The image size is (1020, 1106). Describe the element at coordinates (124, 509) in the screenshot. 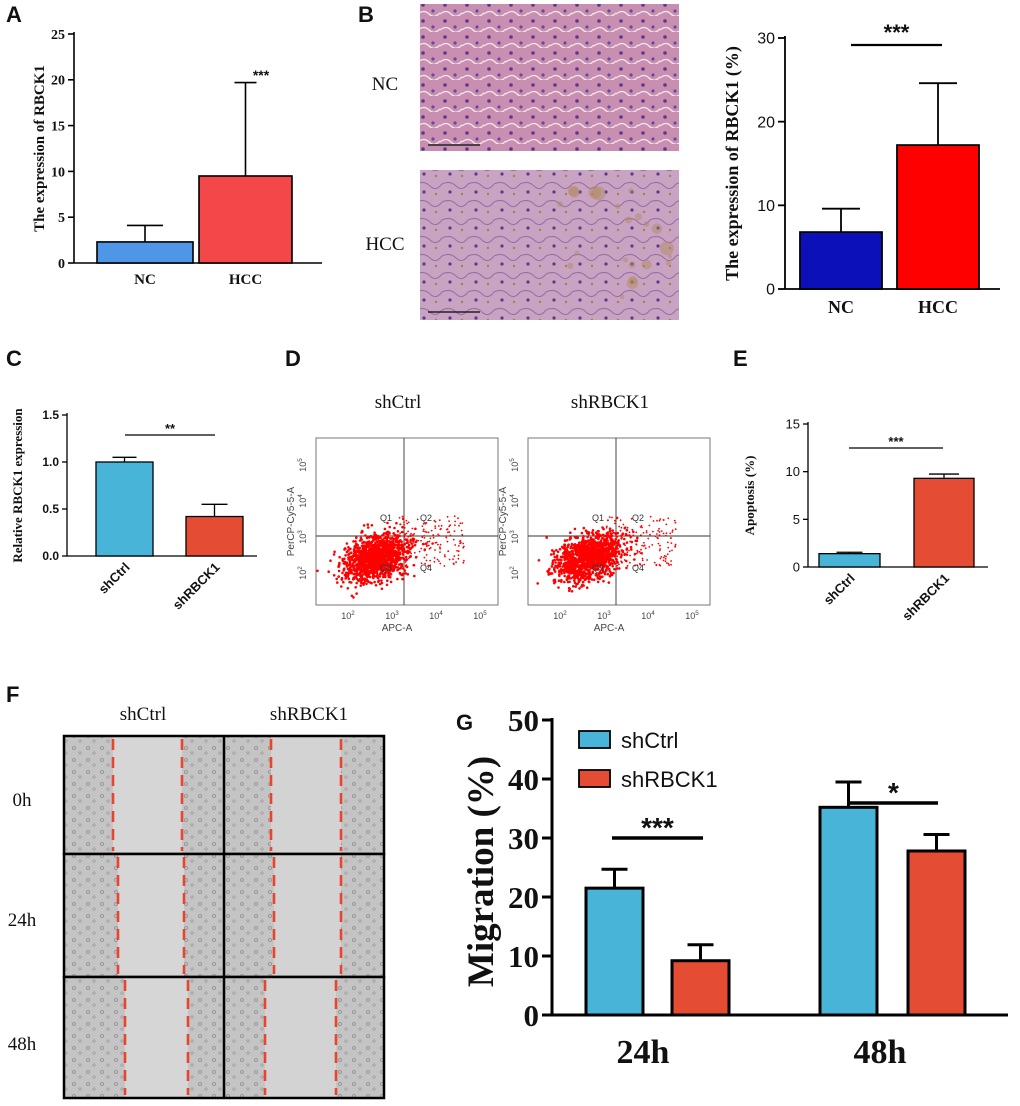

I see `chart-c-bar-shCtrl` at that location.